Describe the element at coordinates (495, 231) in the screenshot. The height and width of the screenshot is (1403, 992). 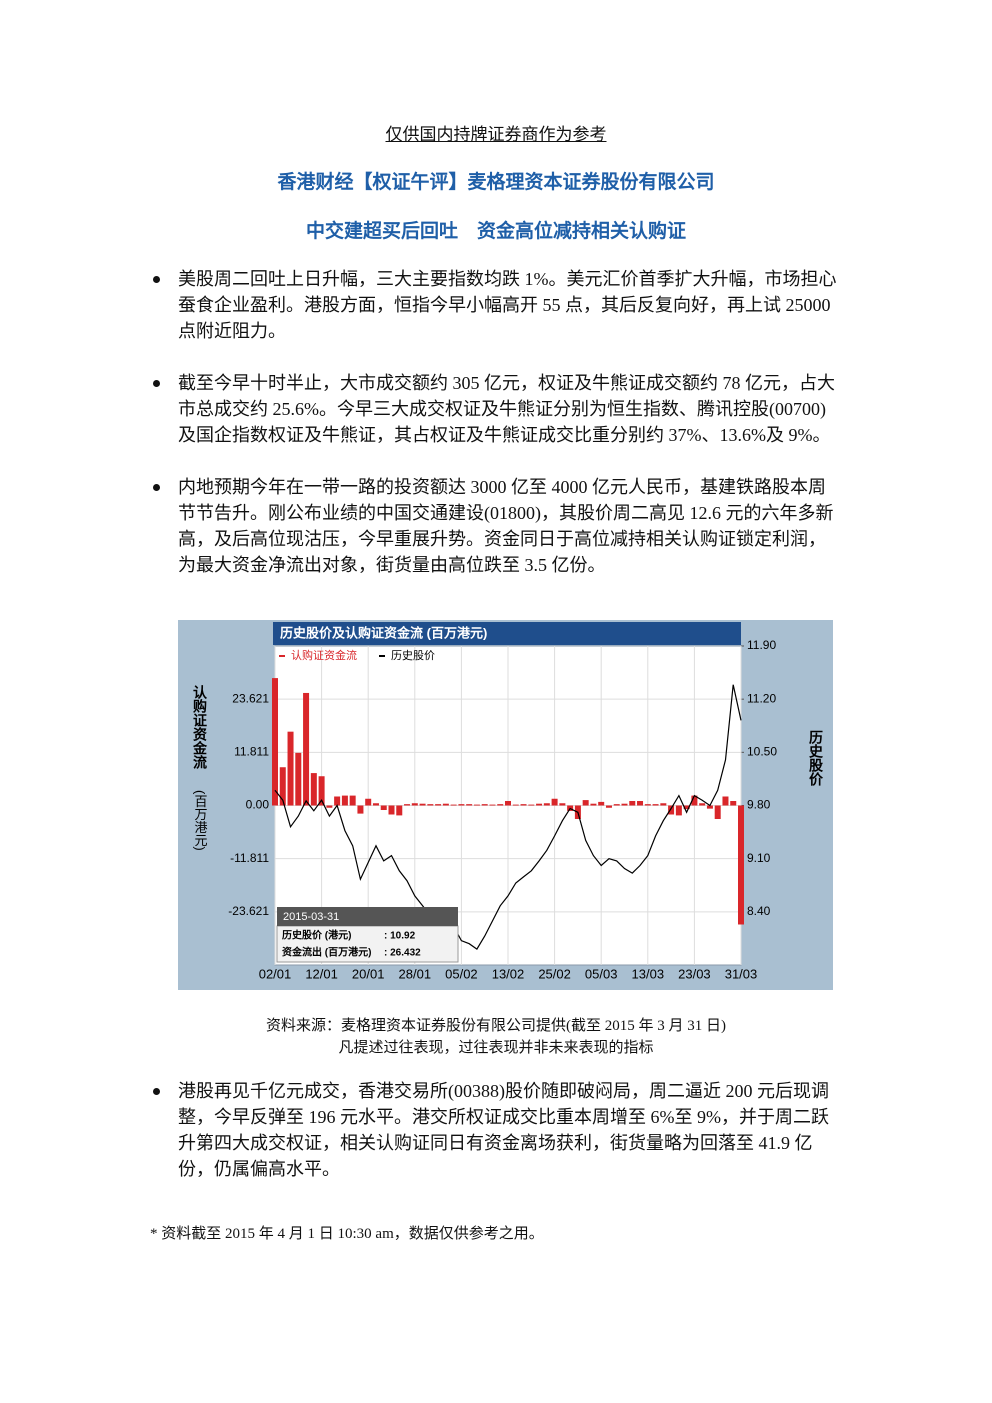
I see `subtitle: 中交建超买后回吐 资金高位减持相关认购证` at that location.